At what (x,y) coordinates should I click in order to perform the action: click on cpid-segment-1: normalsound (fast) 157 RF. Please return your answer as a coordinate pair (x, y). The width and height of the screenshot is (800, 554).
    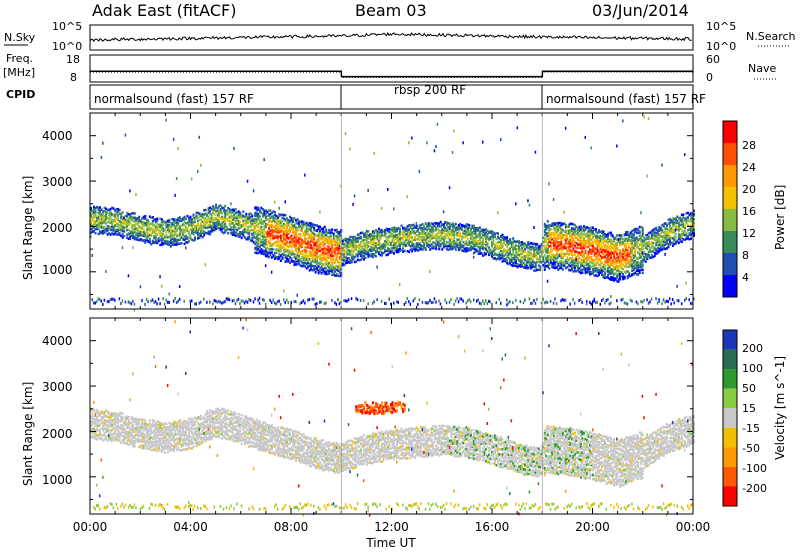
    Looking at the image, I should click on (174, 99).